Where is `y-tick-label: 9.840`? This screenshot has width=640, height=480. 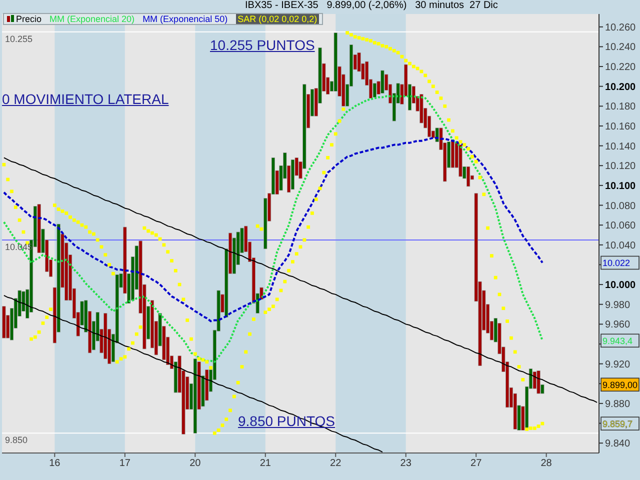
y-tick-label: 9.840 is located at coordinates (617, 444).